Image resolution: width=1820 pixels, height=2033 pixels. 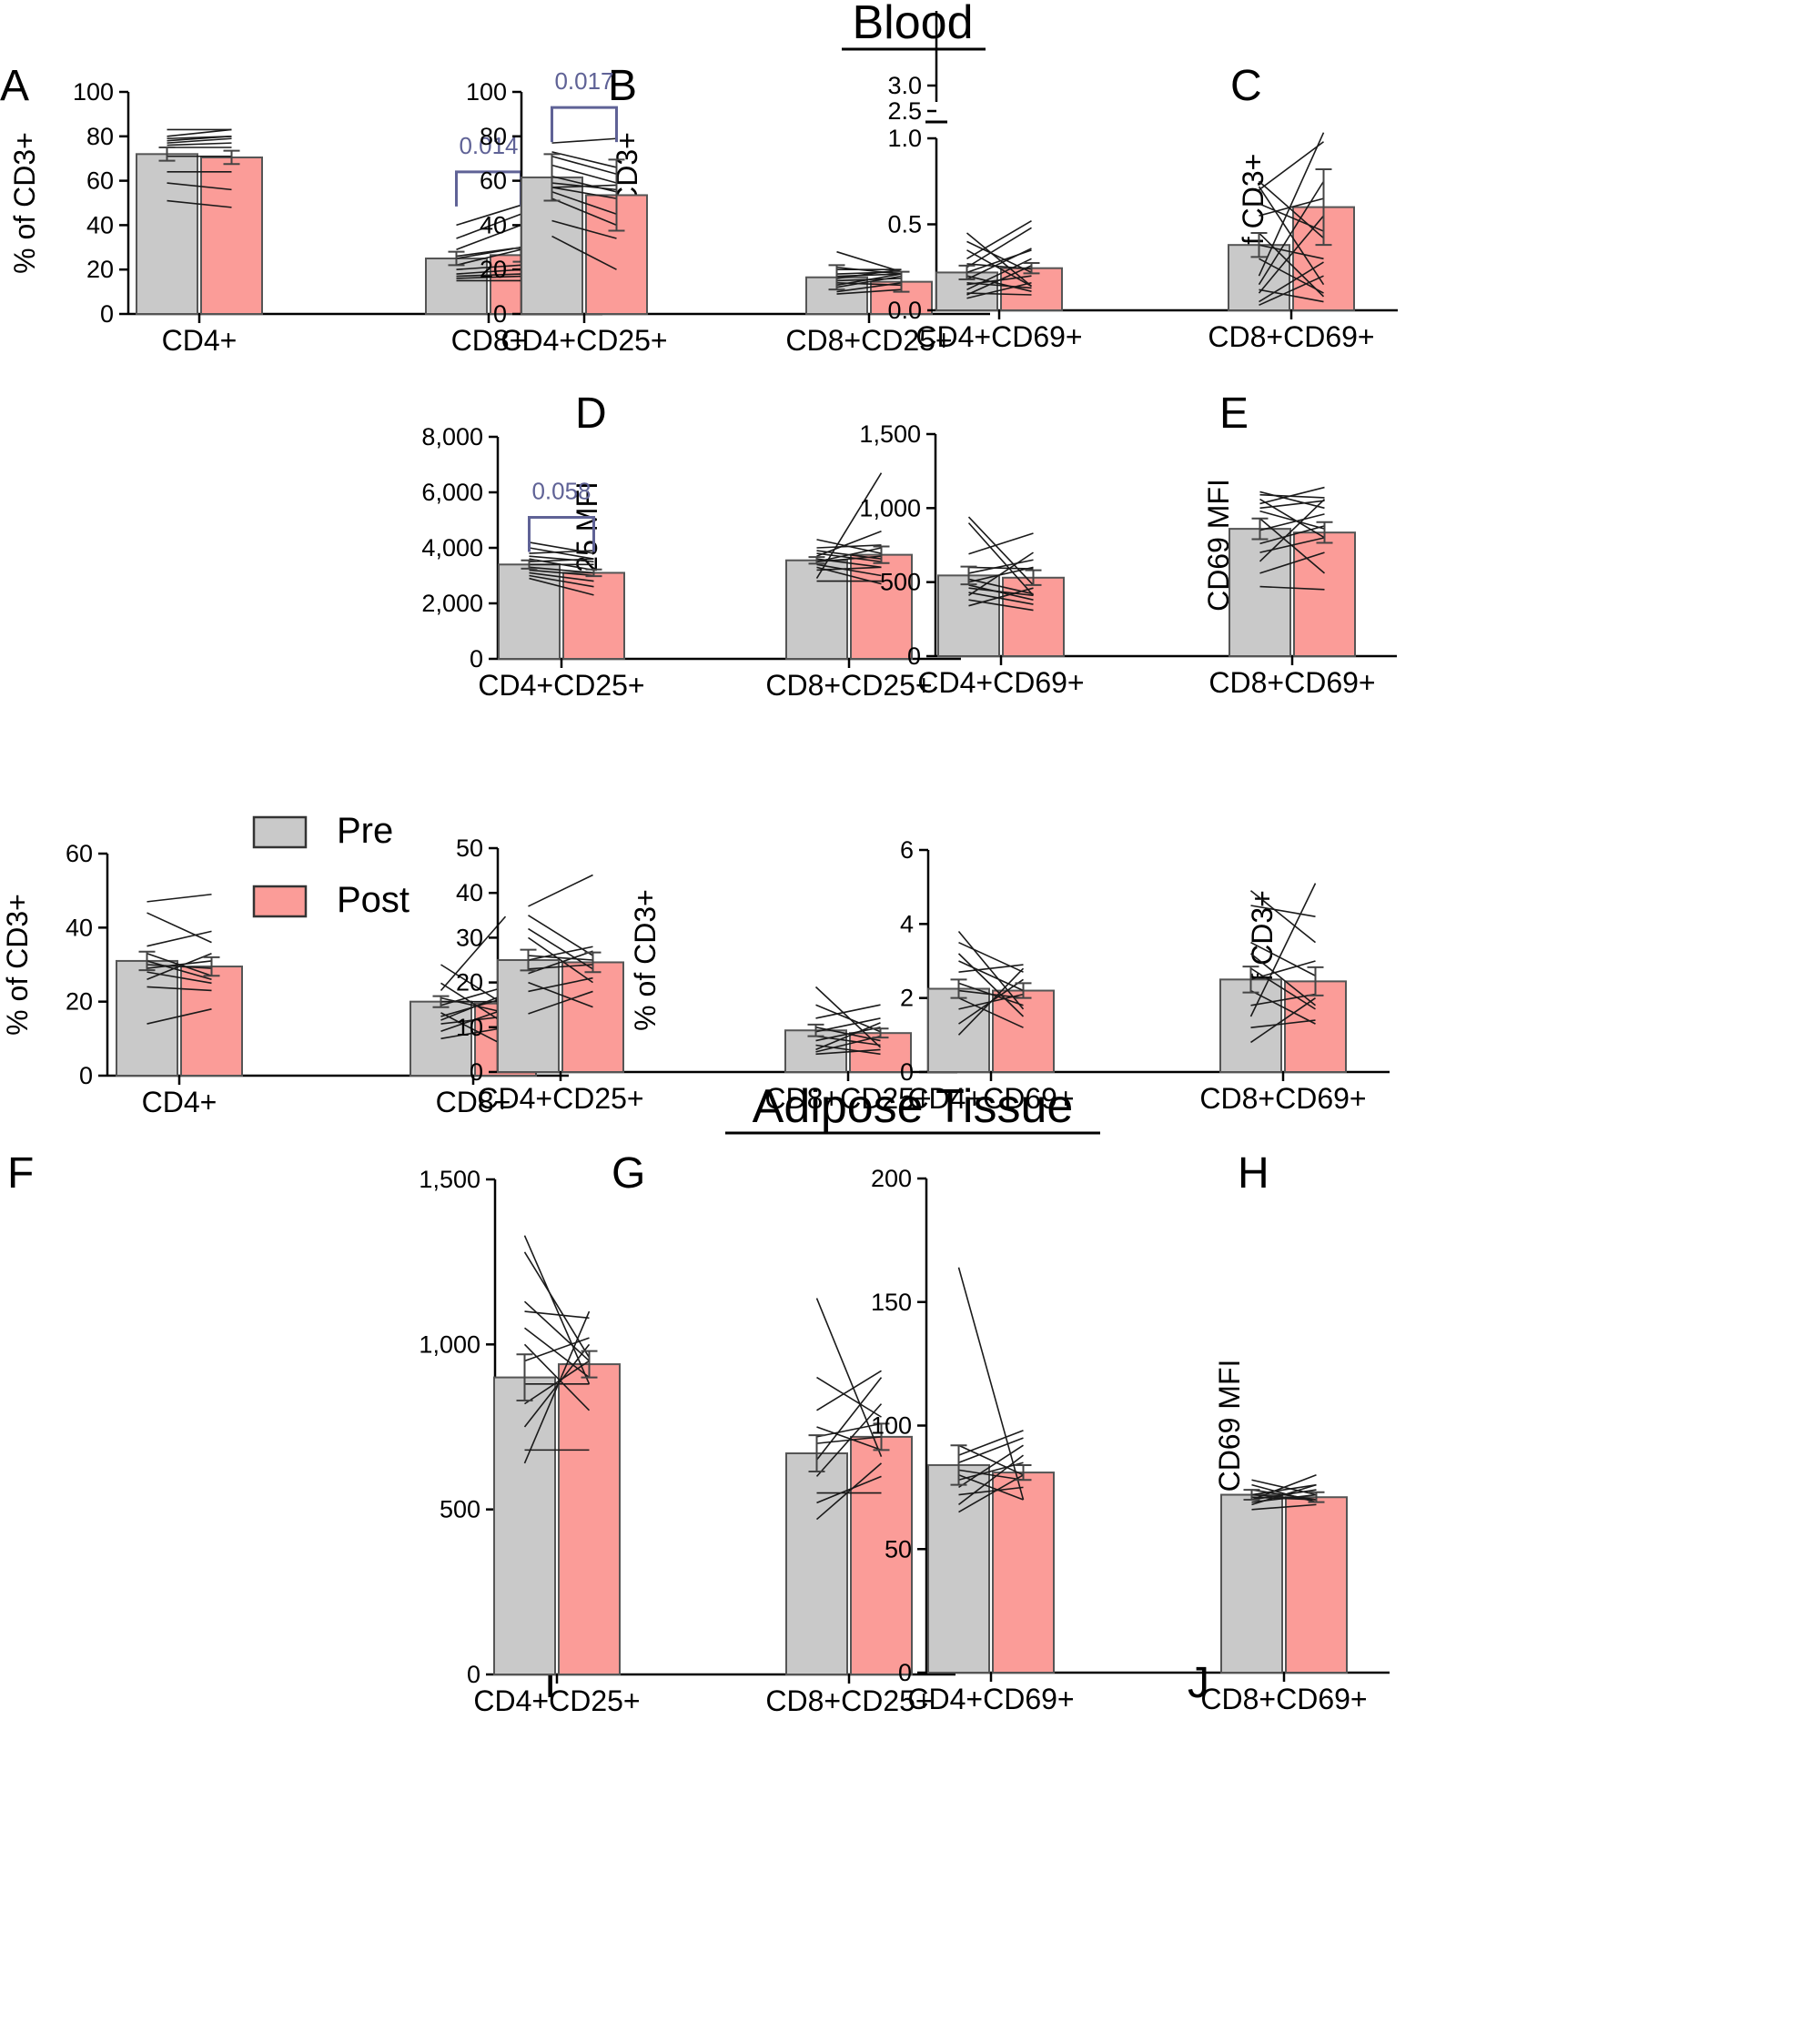 I want to click on x-tick-label: CD8+CD25+, so click(x=869, y=340).